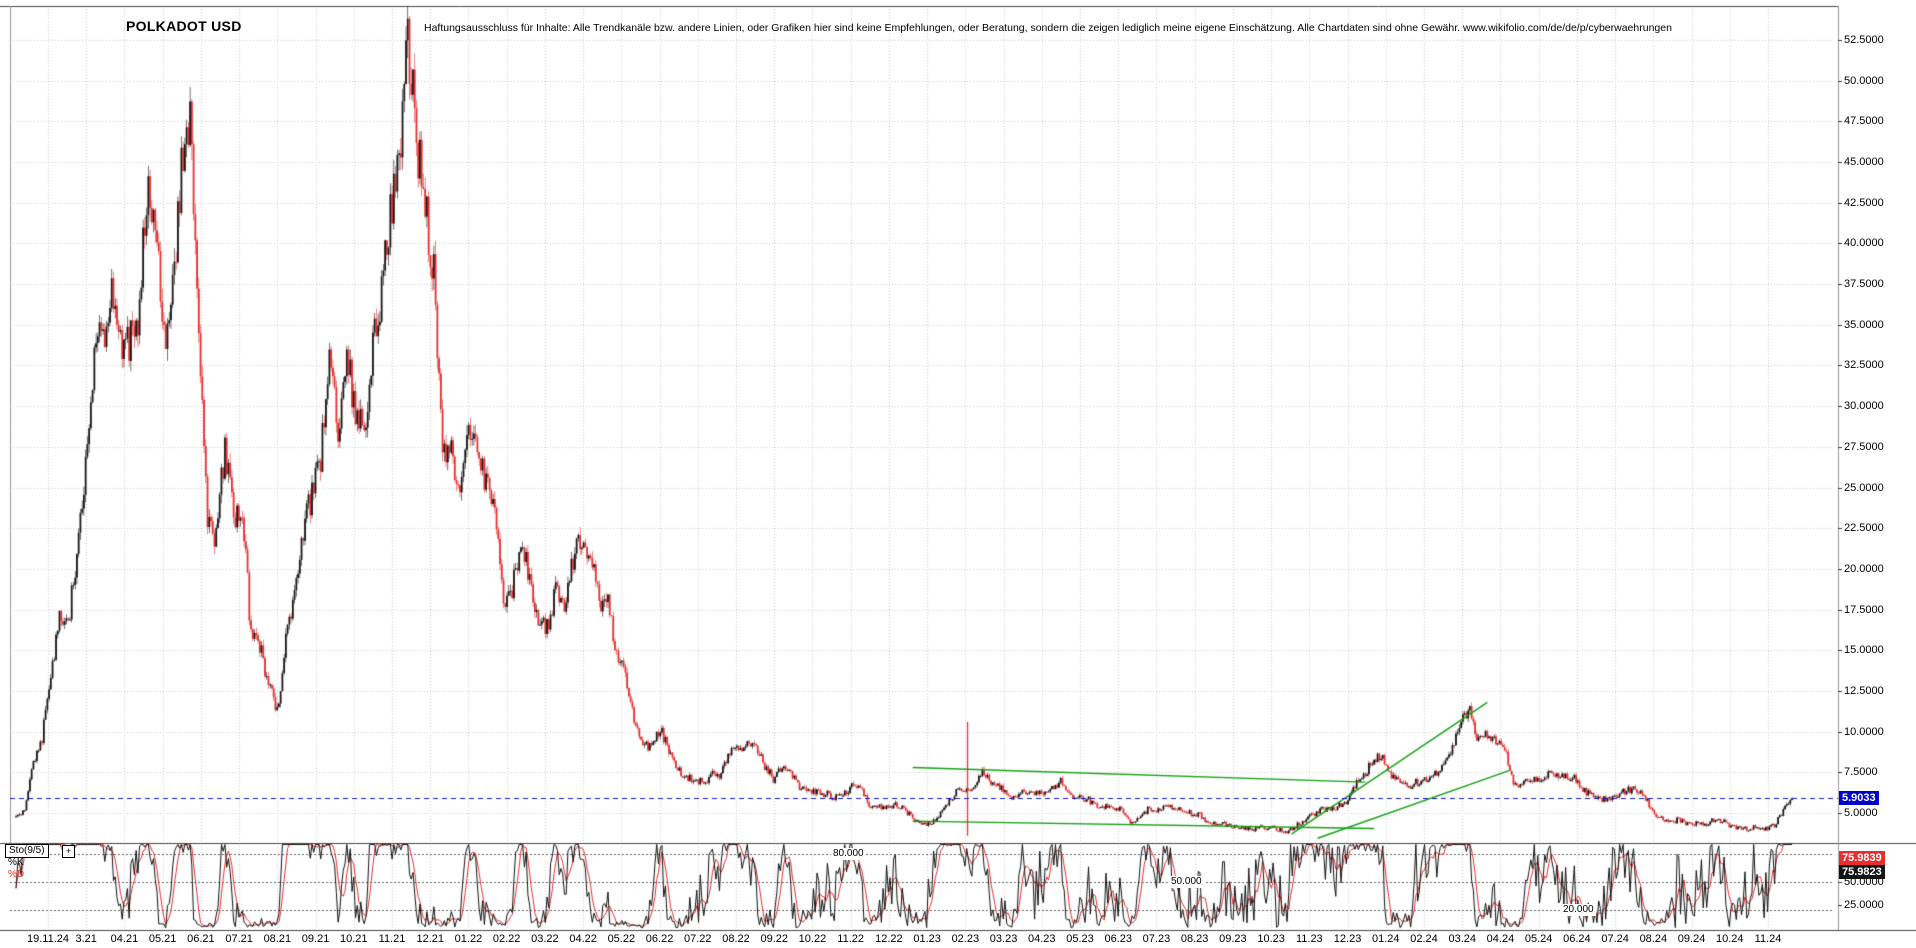 The width and height of the screenshot is (1916, 948). Describe the element at coordinates (965, 939) in the screenshot. I see `time-tick-label: 02.23` at that location.